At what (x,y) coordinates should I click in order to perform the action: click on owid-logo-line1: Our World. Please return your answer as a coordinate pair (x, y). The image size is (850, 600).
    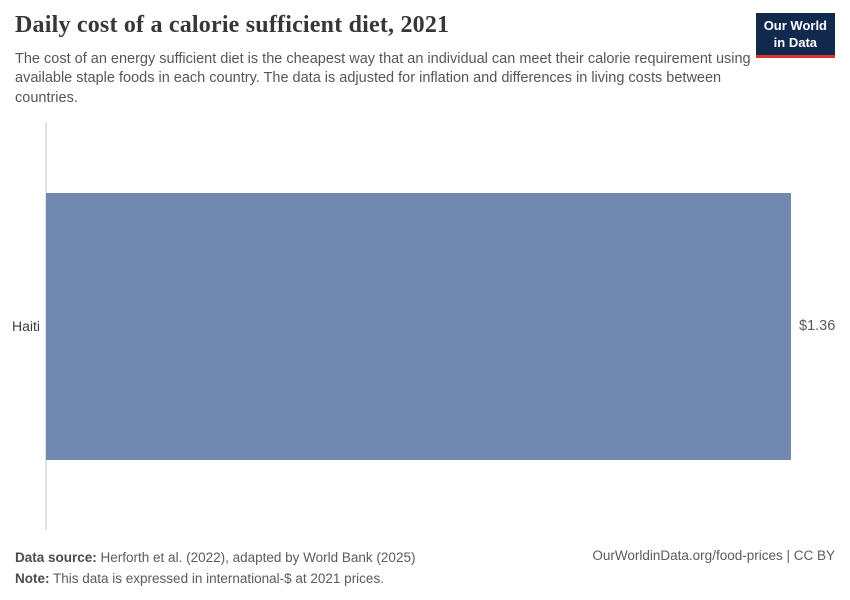
    Looking at the image, I should click on (795, 25).